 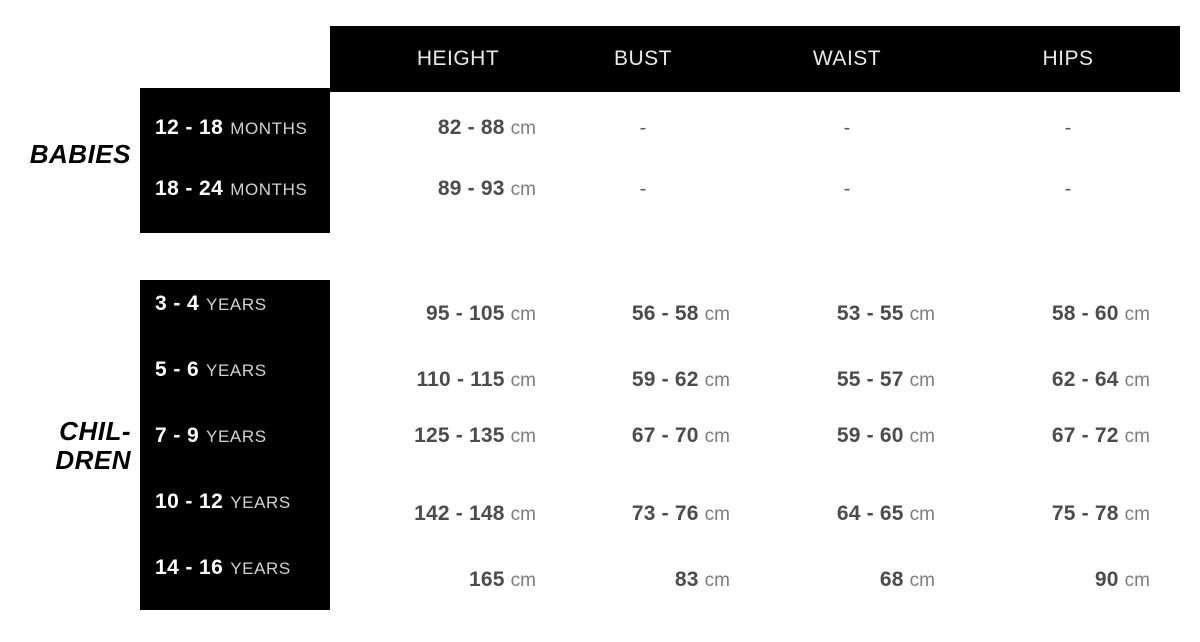 I want to click on table-cell-bust: 59 - 62 cm, so click(x=645, y=380).